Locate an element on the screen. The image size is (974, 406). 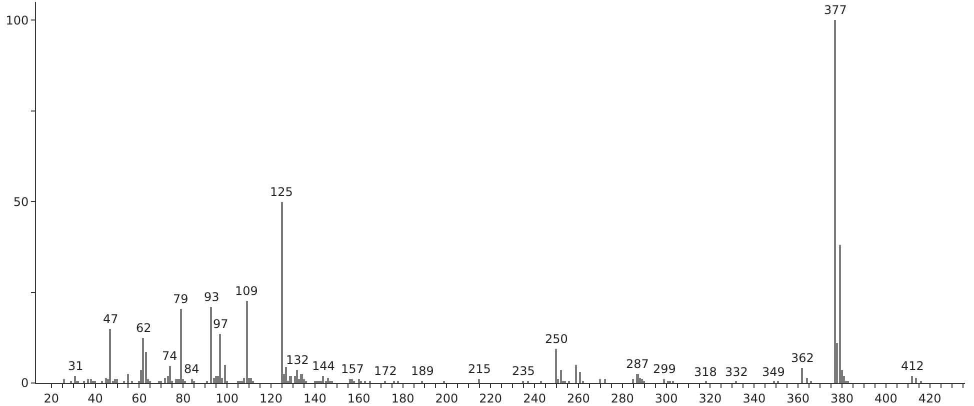
annotation: 377 is located at coordinates (835, 10).